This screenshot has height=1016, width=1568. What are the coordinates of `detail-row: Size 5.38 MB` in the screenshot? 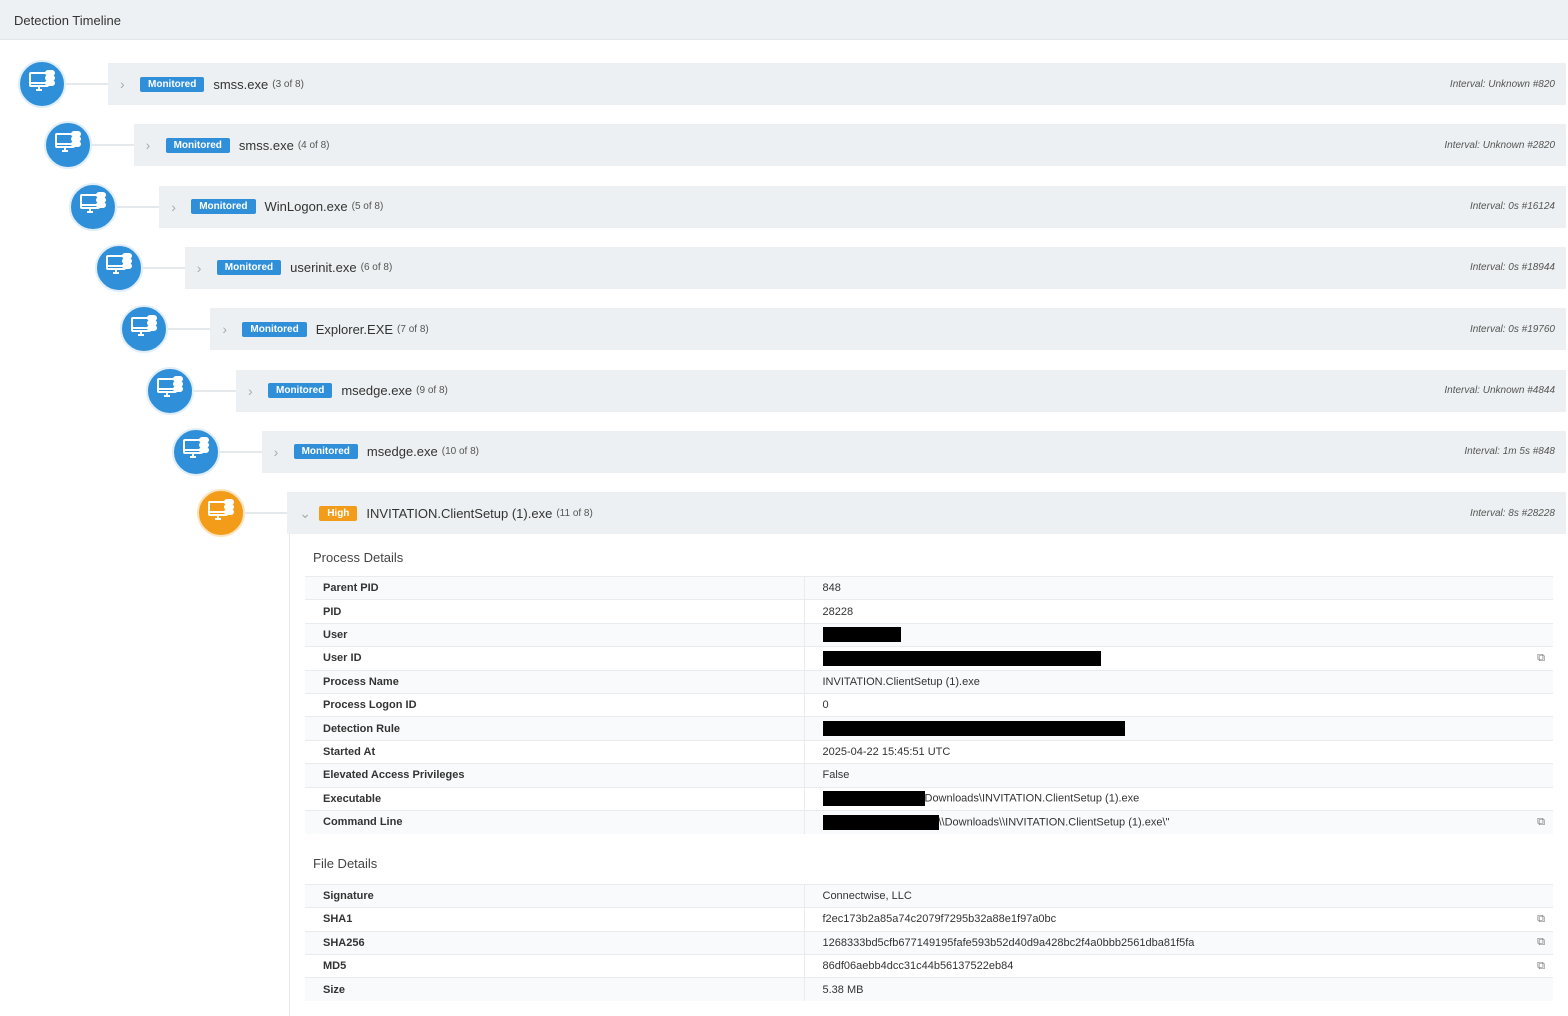 It's located at (929, 989).